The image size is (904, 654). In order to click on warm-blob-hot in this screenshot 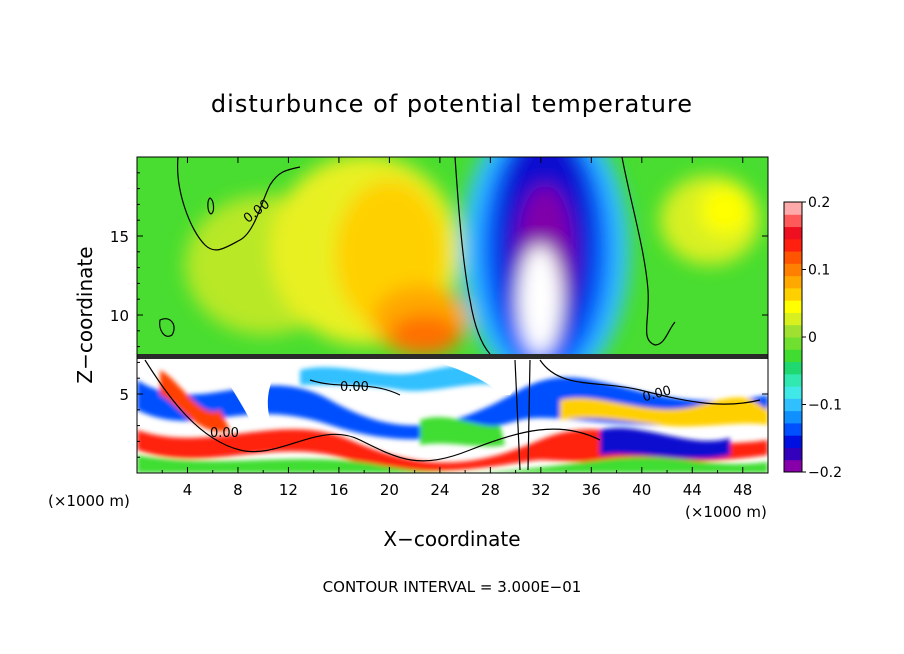, I will do `click(425, 335)`.